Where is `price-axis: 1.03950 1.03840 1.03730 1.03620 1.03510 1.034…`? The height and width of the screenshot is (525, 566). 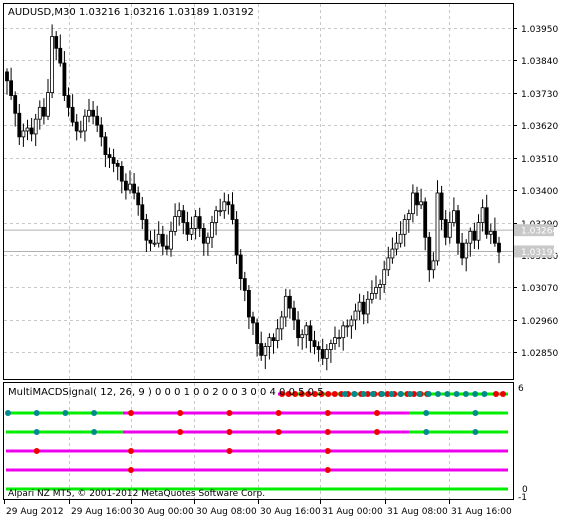
price-axis: 1.03950 1.03840 1.03730 1.03620 1.03510 1.034… is located at coordinates (535, 192).